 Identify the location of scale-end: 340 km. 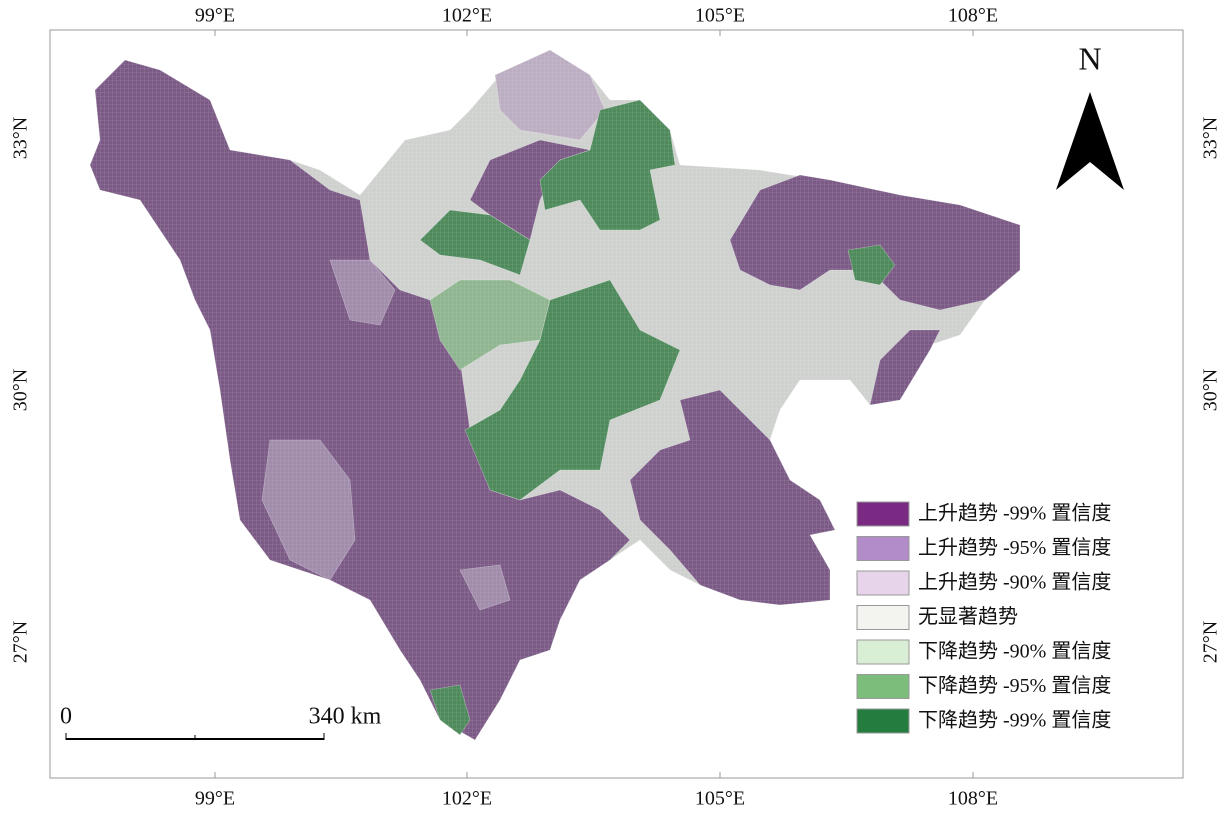
(345, 717).